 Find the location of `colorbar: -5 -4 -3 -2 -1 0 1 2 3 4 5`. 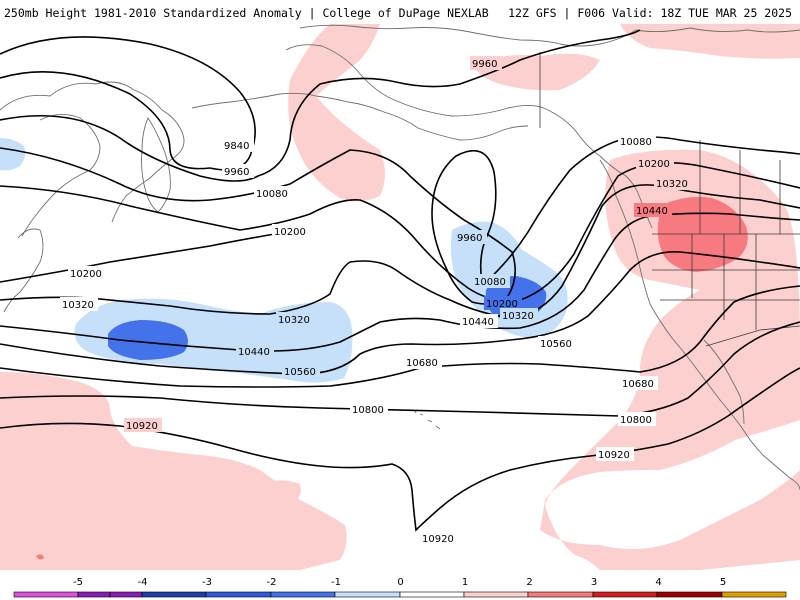

colorbar: -5 -4 -3 -2 -1 0 1 2 3 4 5 is located at coordinates (400, 587).